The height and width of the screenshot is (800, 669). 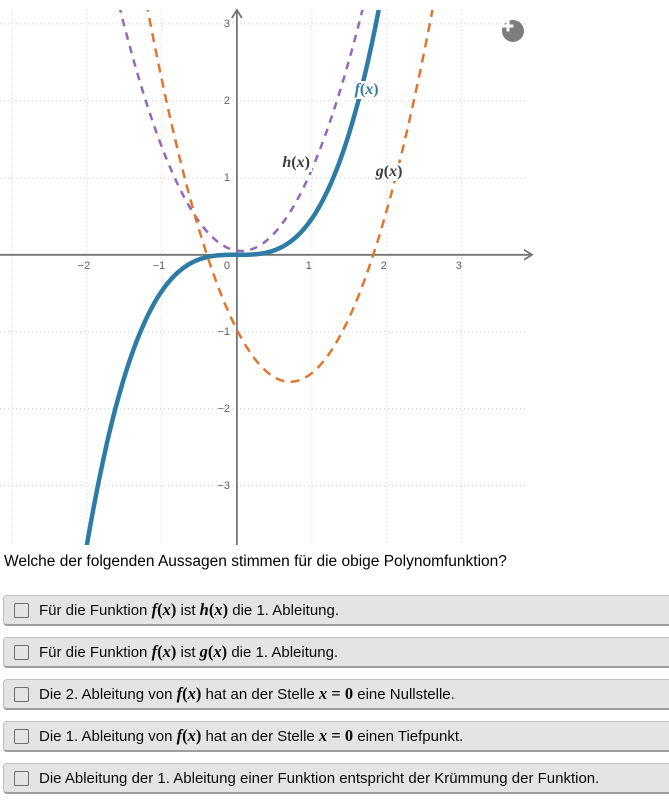 I want to click on zoom-in-button, so click(x=513, y=31).